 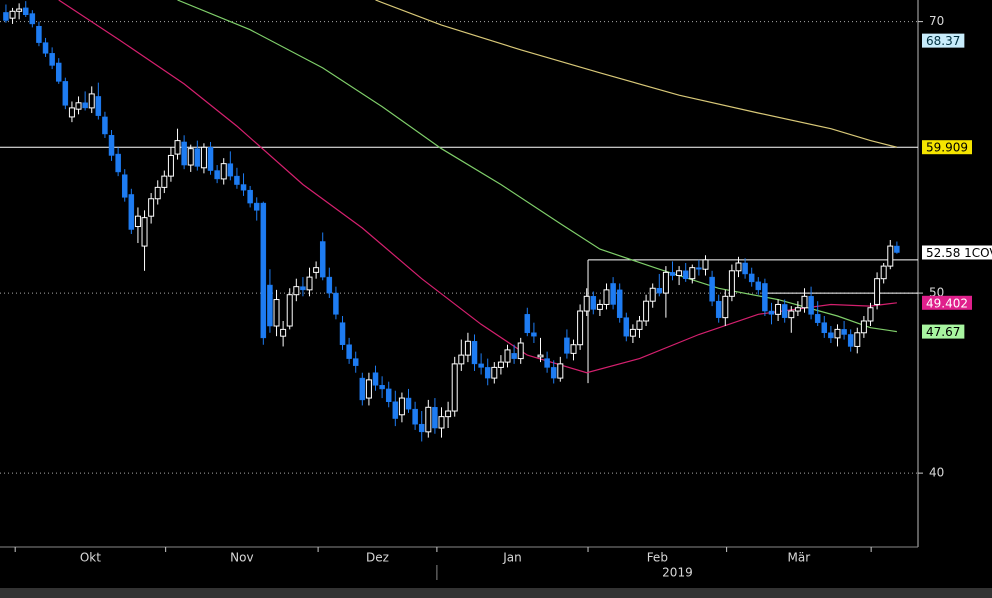 I want to click on price-marker-label: 49.402, so click(x=947, y=303).